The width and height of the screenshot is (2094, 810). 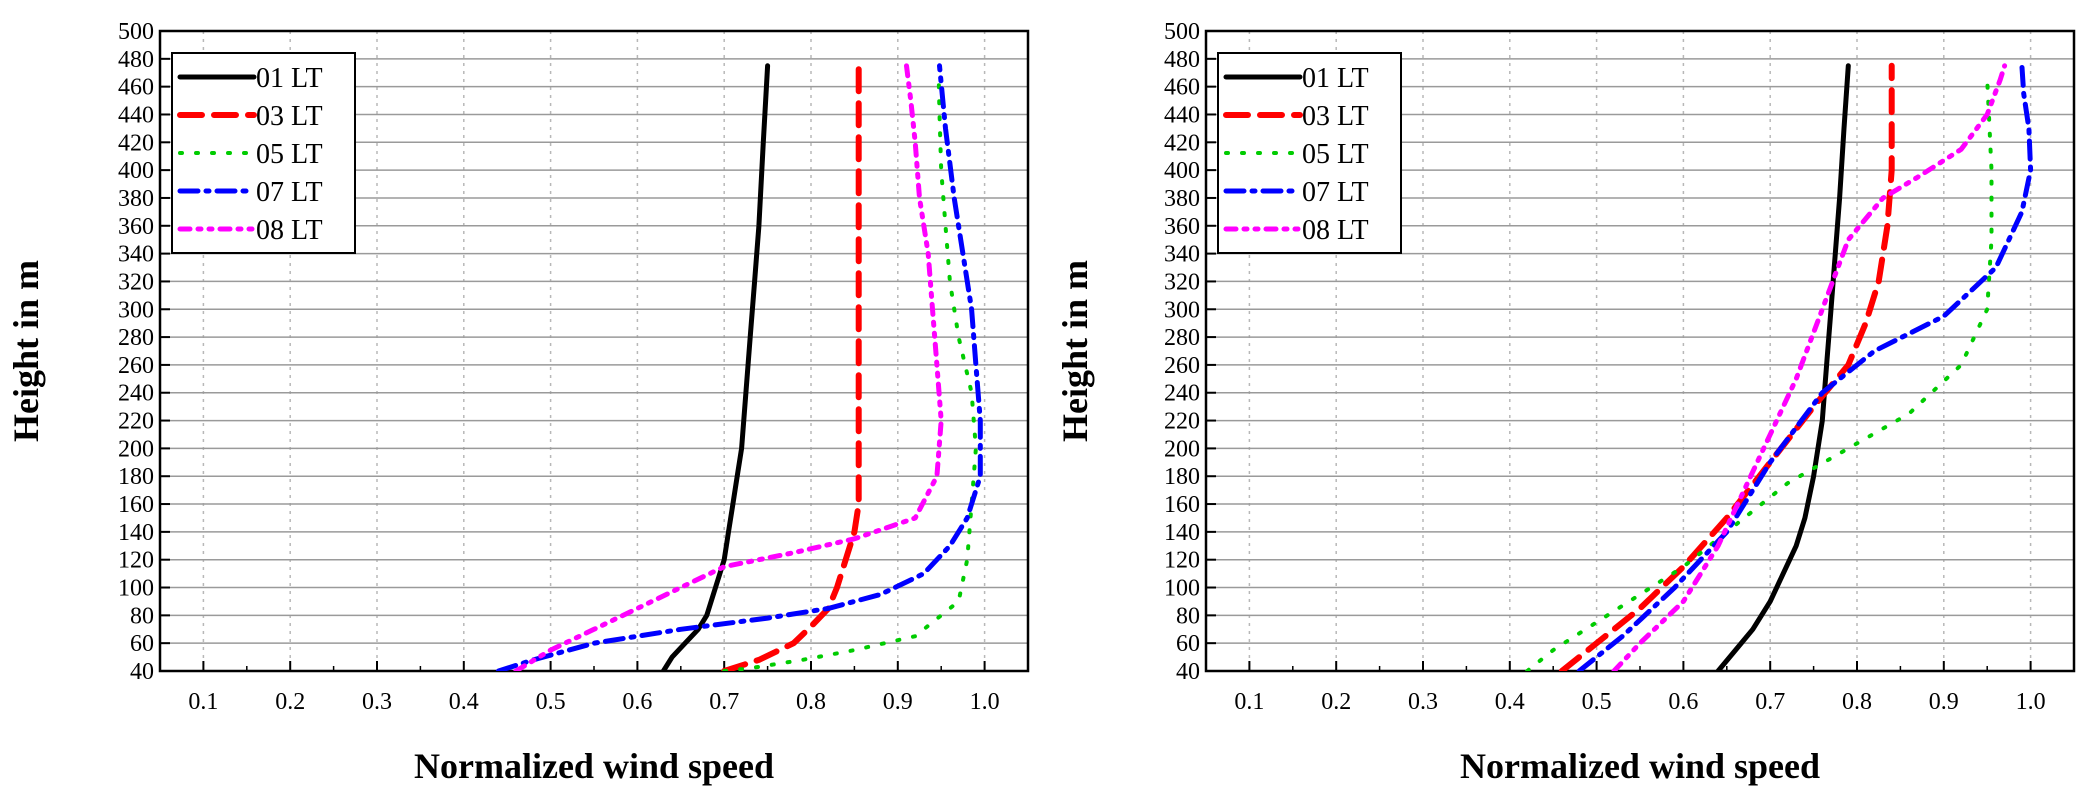 I want to click on series-line-03-lt, so click(x=791, y=366).